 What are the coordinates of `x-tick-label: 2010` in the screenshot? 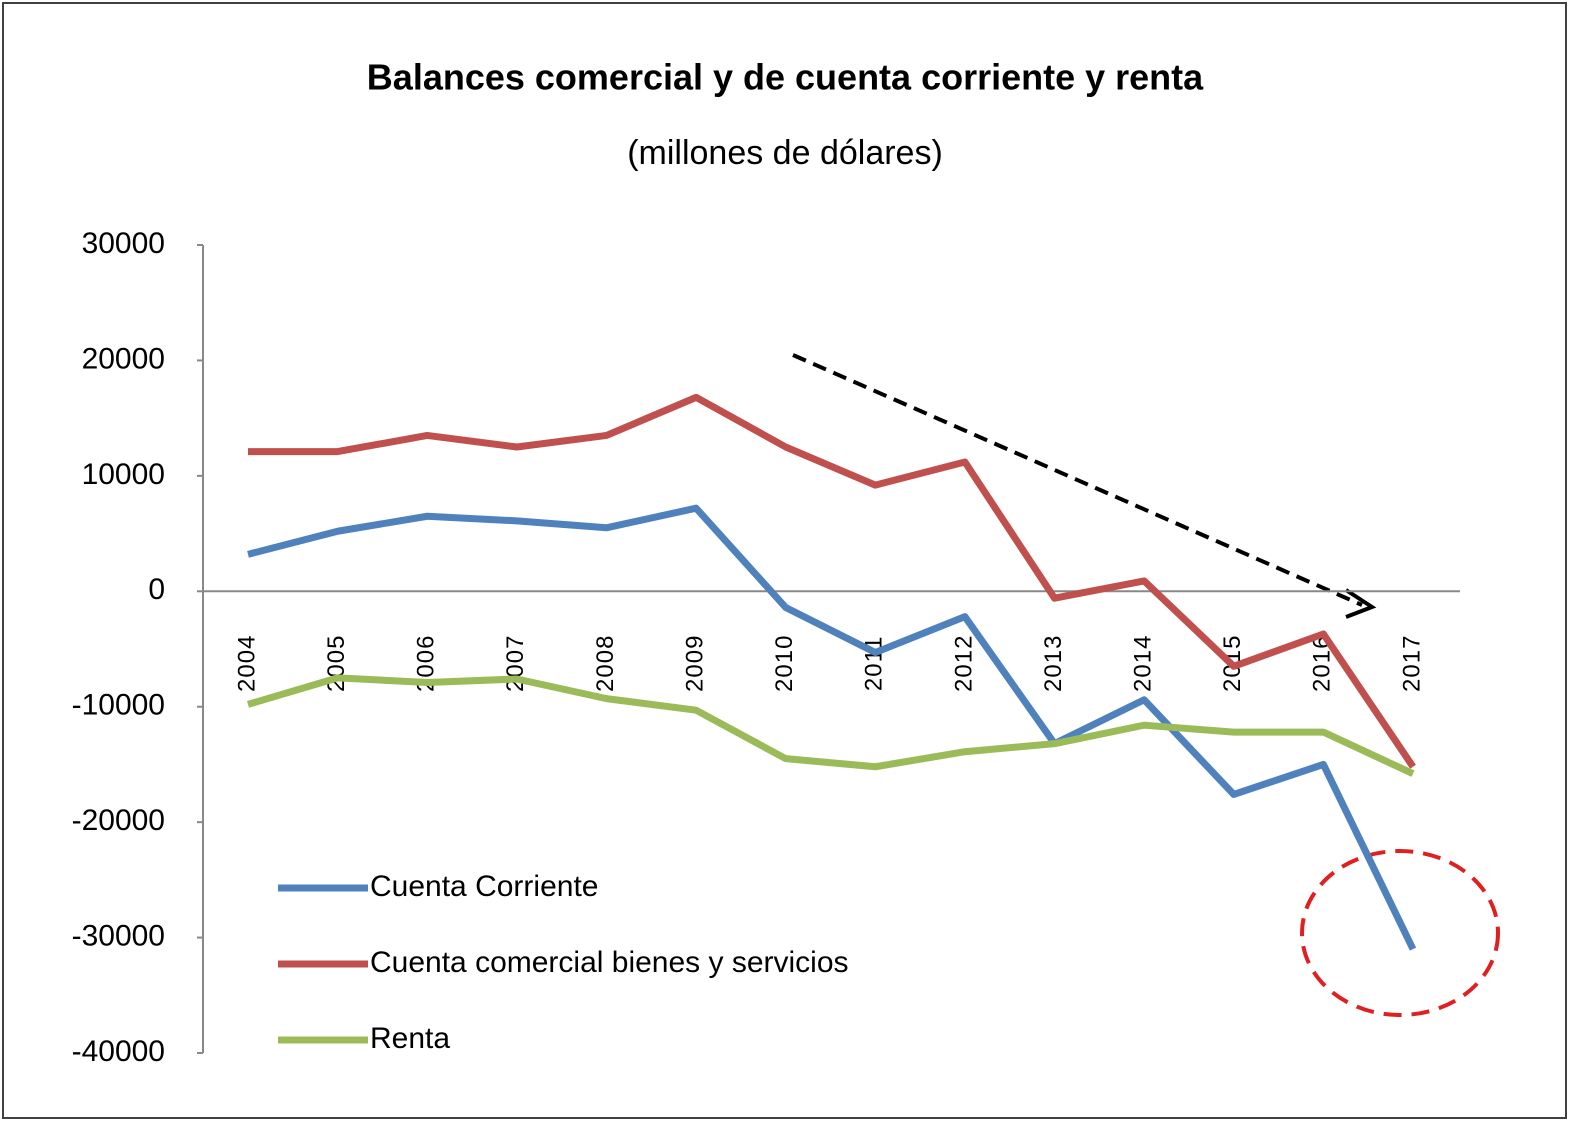 It's located at (784, 663).